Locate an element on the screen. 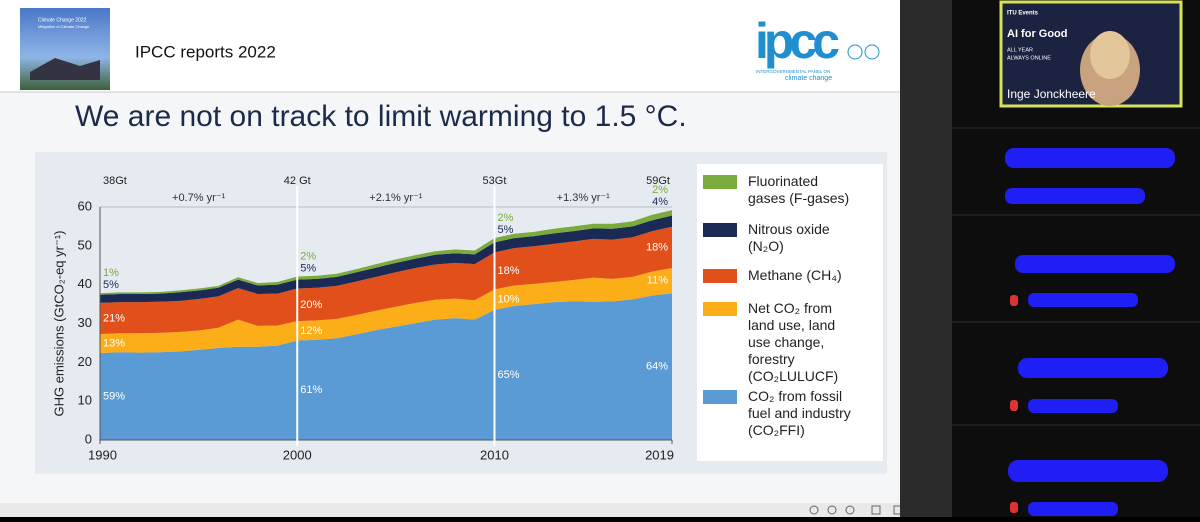 The width and height of the screenshot is (1200, 522). tagline1: ALL YEAR is located at coordinates (1020, 50).